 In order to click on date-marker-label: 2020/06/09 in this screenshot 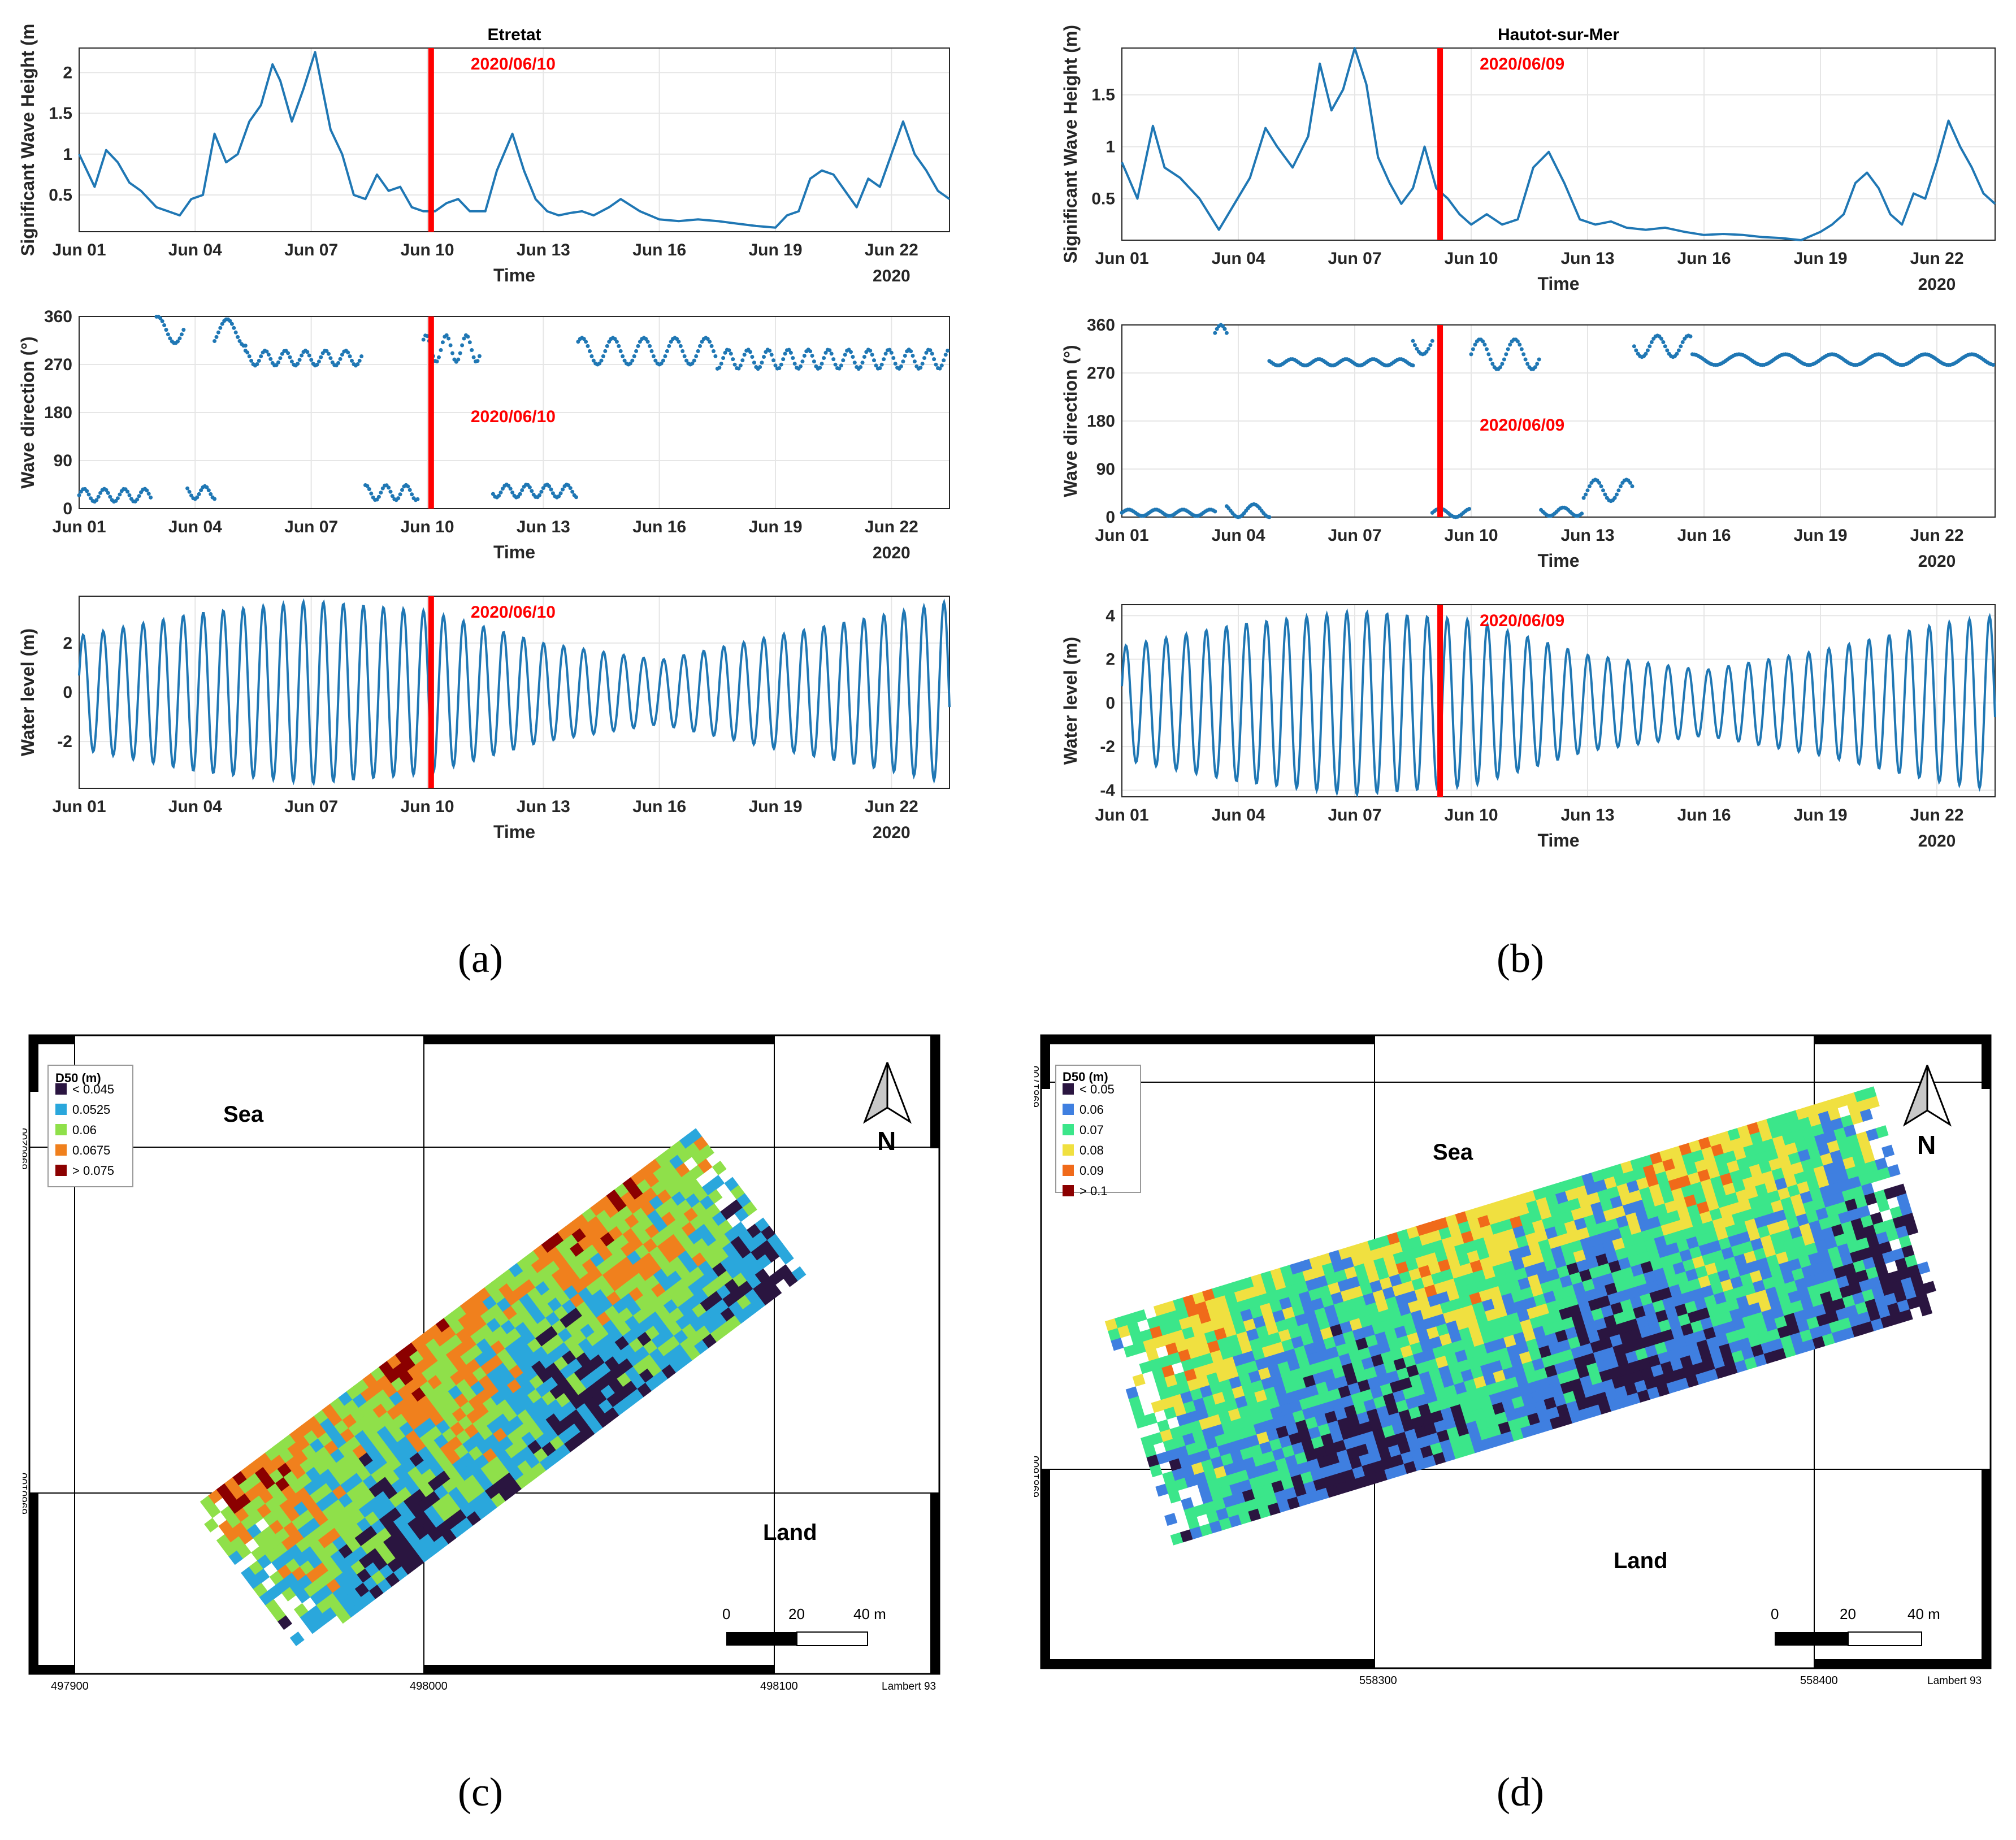, I will do `click(1522, 620)`.